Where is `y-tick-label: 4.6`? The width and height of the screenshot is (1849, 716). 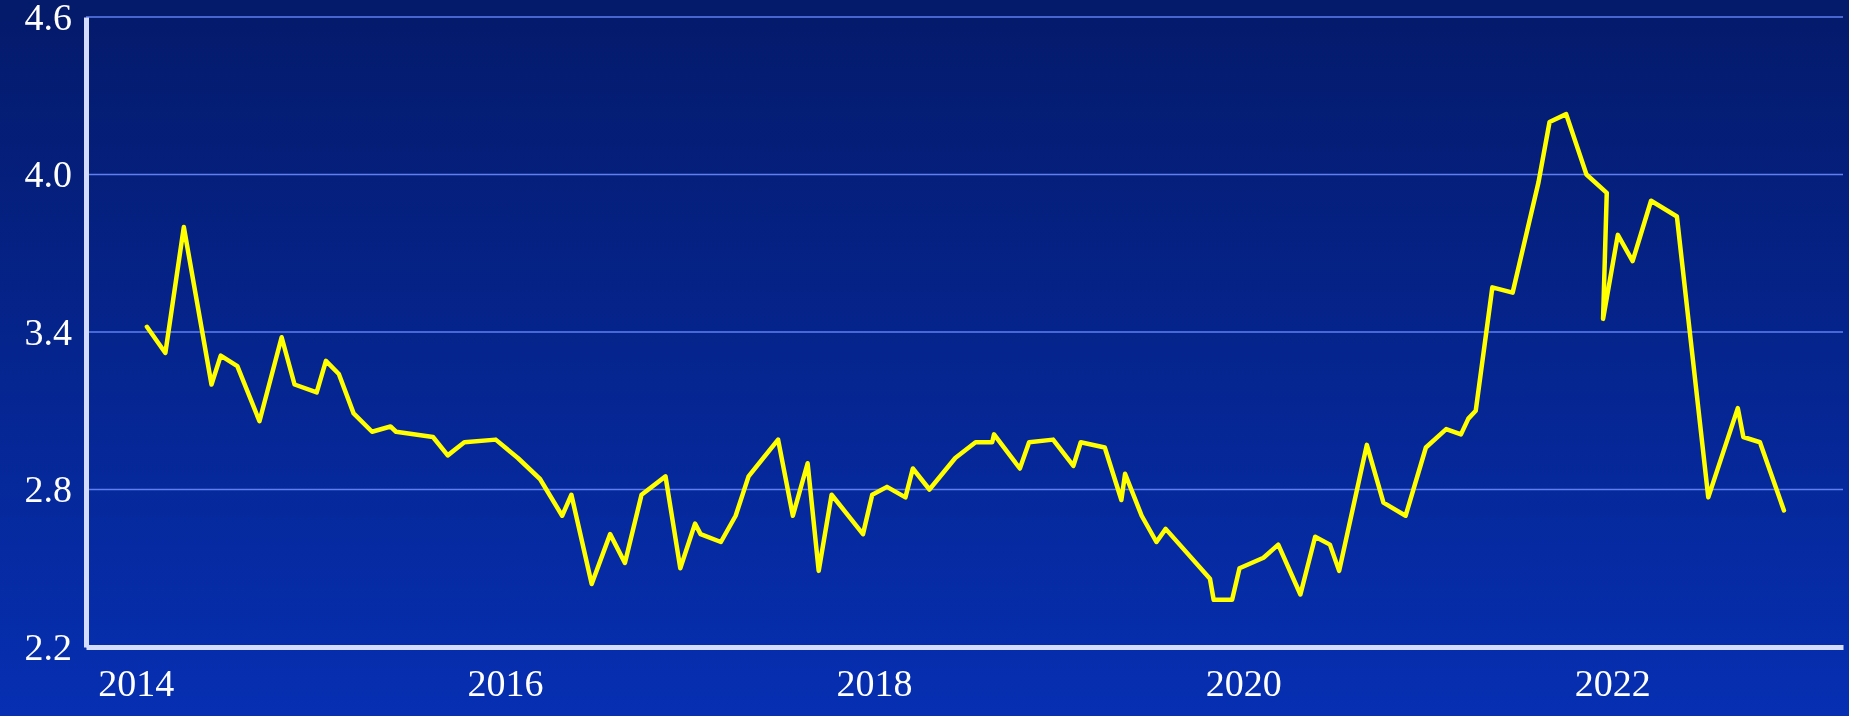
y-tick-label: 4.6 is located at coordinates (48, 19).